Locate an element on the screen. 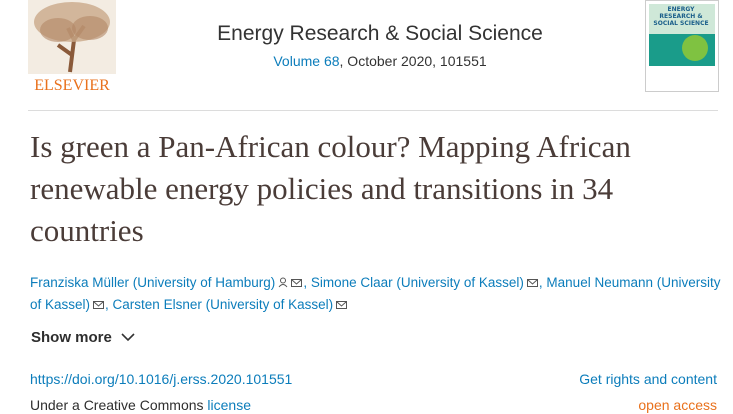 This screenshot has width=733, height=414. divider is located at coordinates (373, 110).